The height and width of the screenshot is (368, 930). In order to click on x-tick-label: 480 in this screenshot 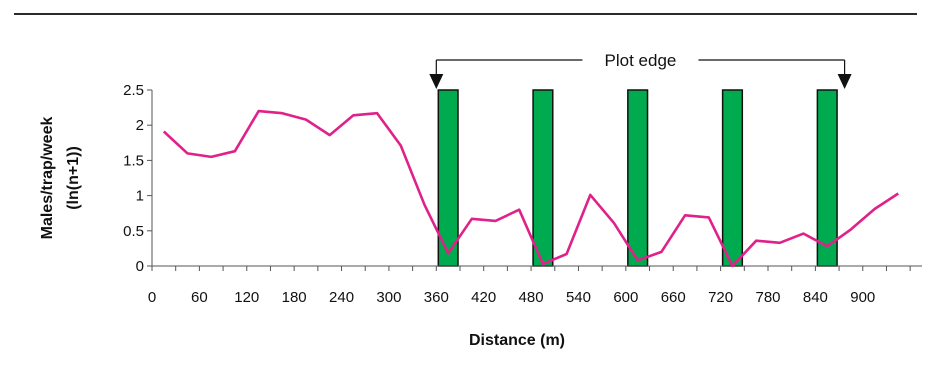, I will do `click(531, 297)`.